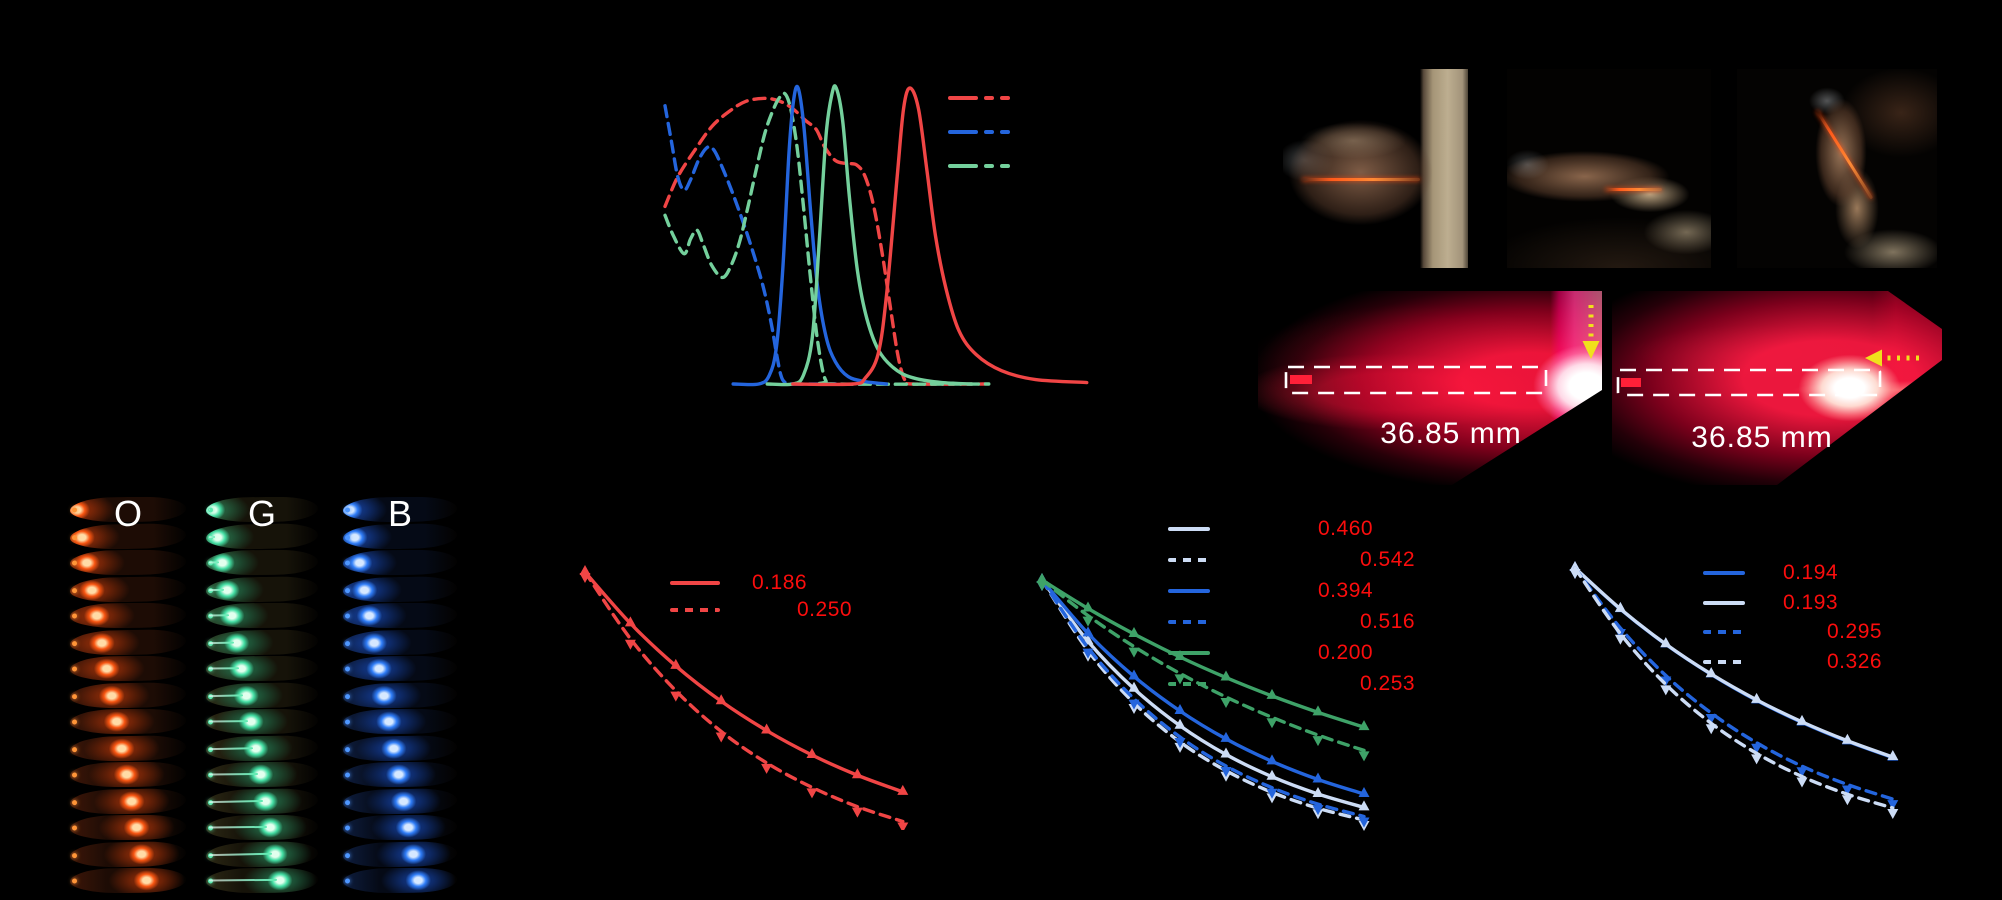 Image resolution: width=2002 pixels, height=900 pixels. I want to click on legend-row: 0.186, so click(761, 582).